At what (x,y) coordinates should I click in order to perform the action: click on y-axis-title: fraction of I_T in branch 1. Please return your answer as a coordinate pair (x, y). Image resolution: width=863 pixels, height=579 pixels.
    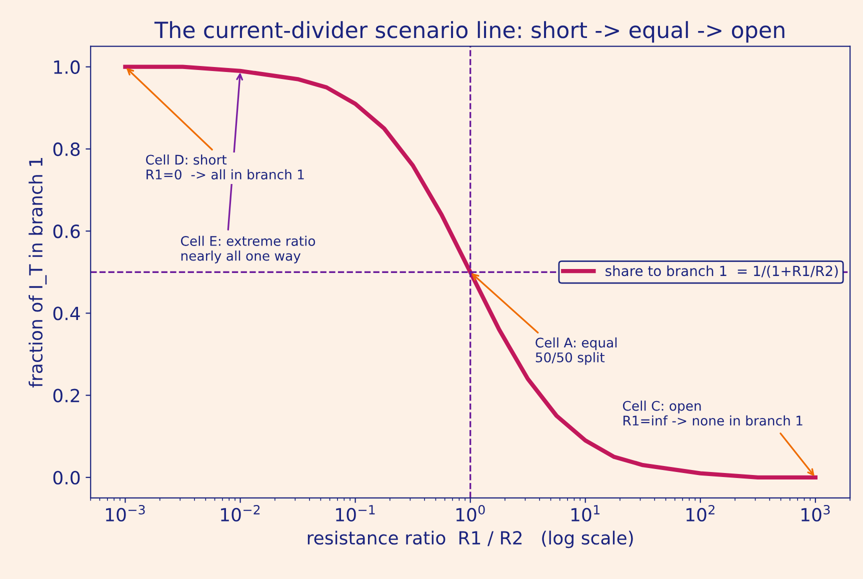
    Looking at the image, I should click on (37, 273).